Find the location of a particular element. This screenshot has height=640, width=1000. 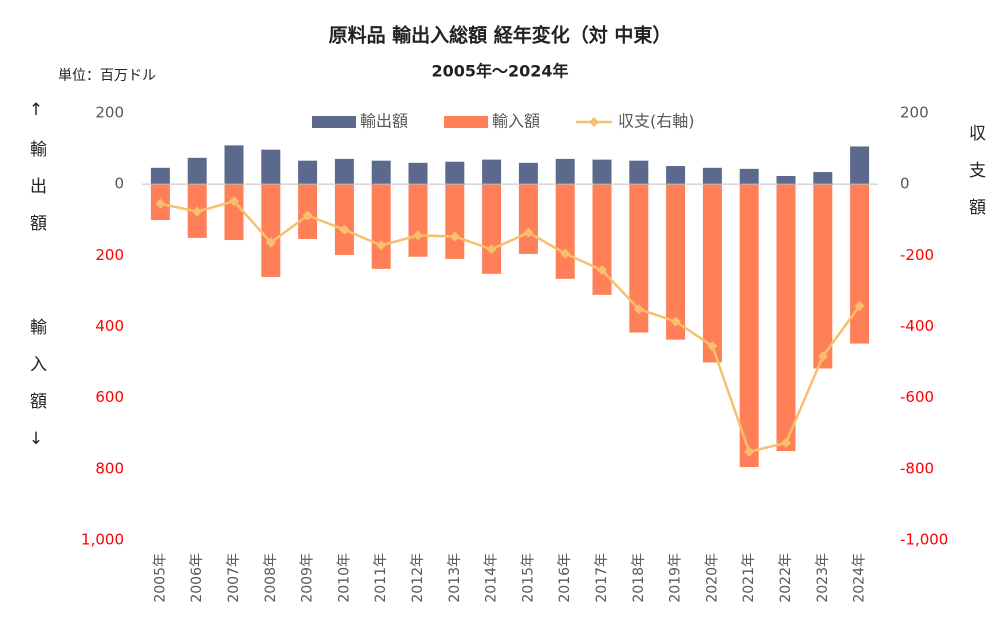

y2-tick-label: -600 is located at coordinates (917, 397).